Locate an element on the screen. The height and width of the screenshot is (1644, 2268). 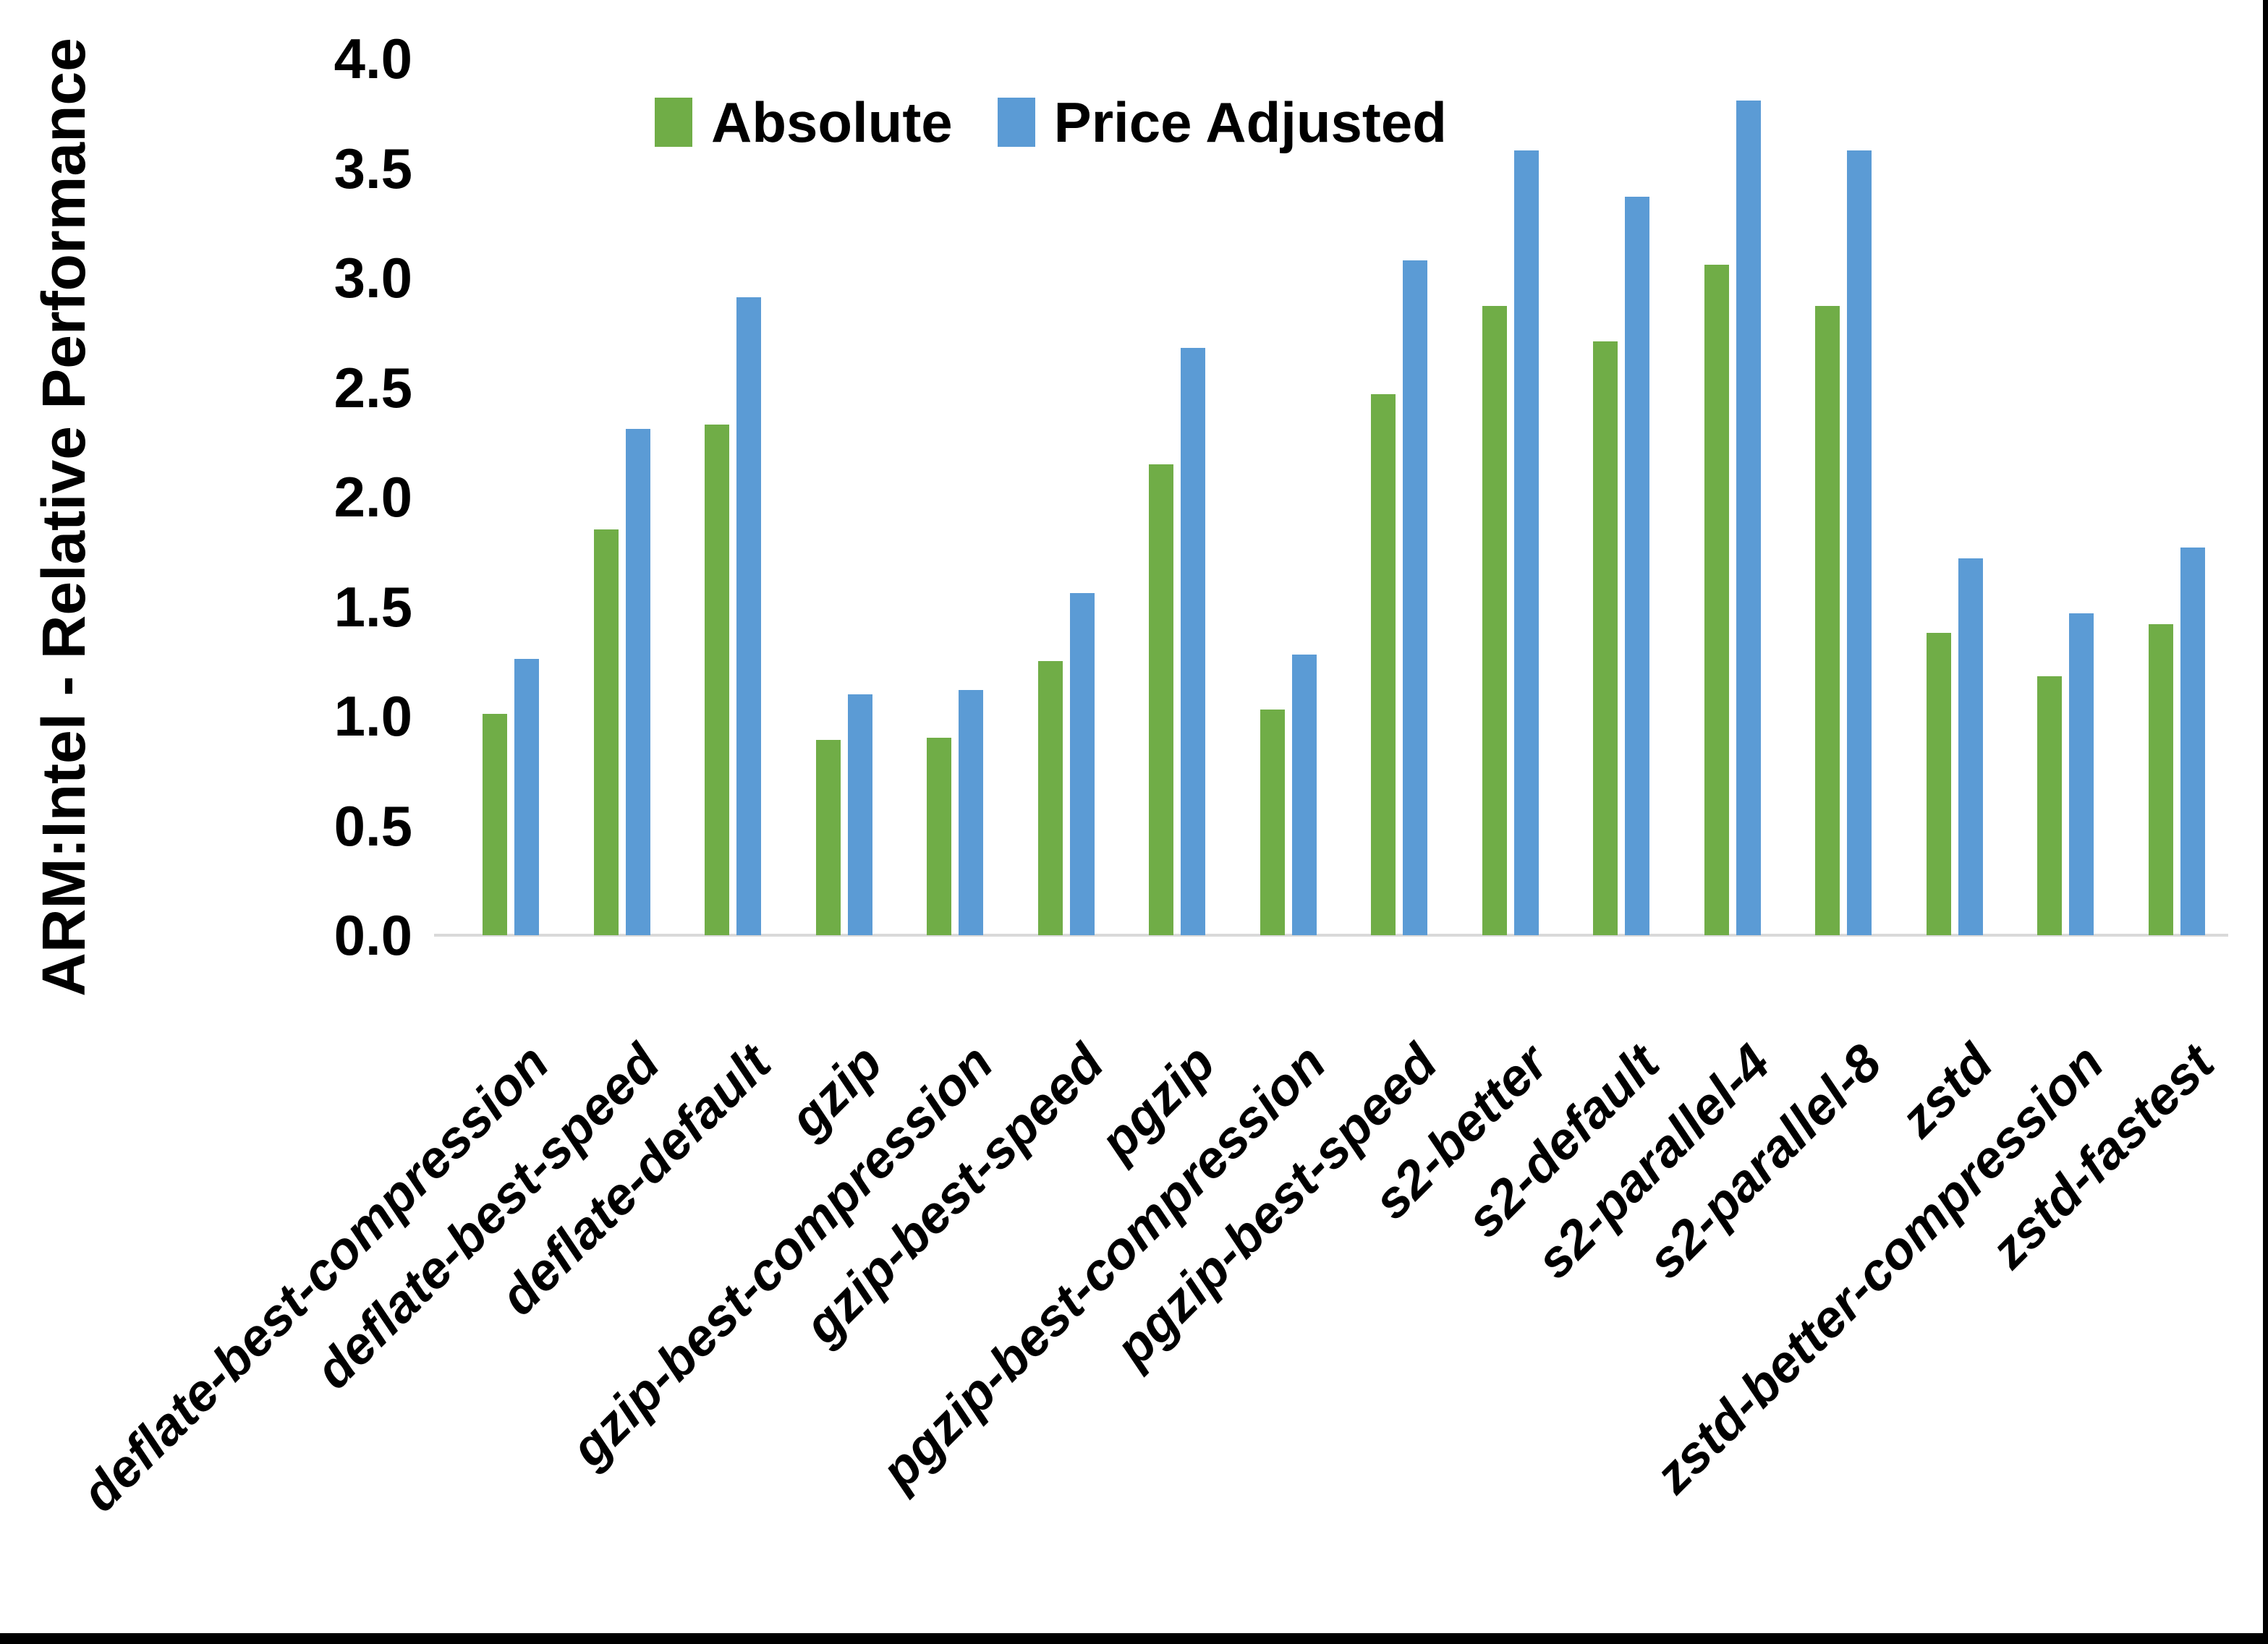
bar-price-adjusted-s2-better is located at coordinates (1526, 542).